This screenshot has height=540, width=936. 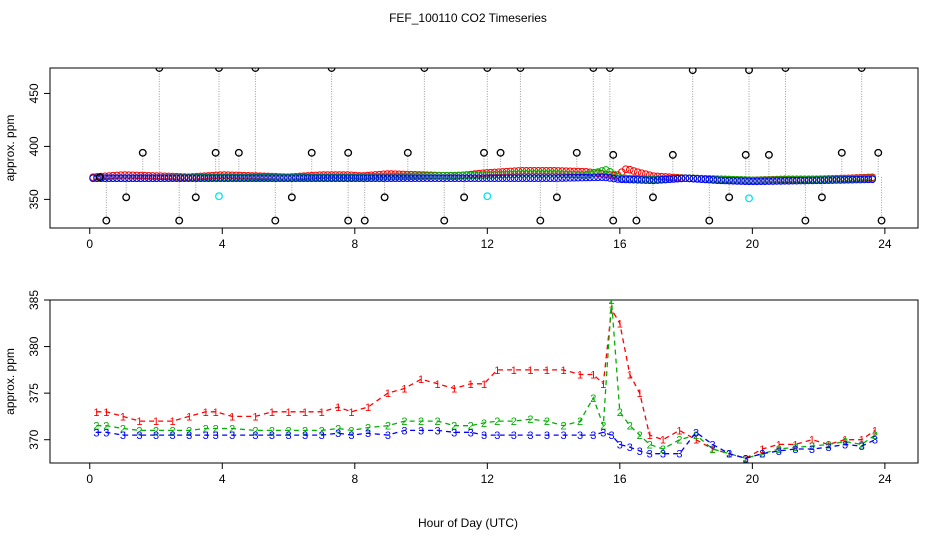 What do you see at coordinates (753, 479) in the screenshot?
I see `x-tick-label: 20` at bounding box center [753, 479].